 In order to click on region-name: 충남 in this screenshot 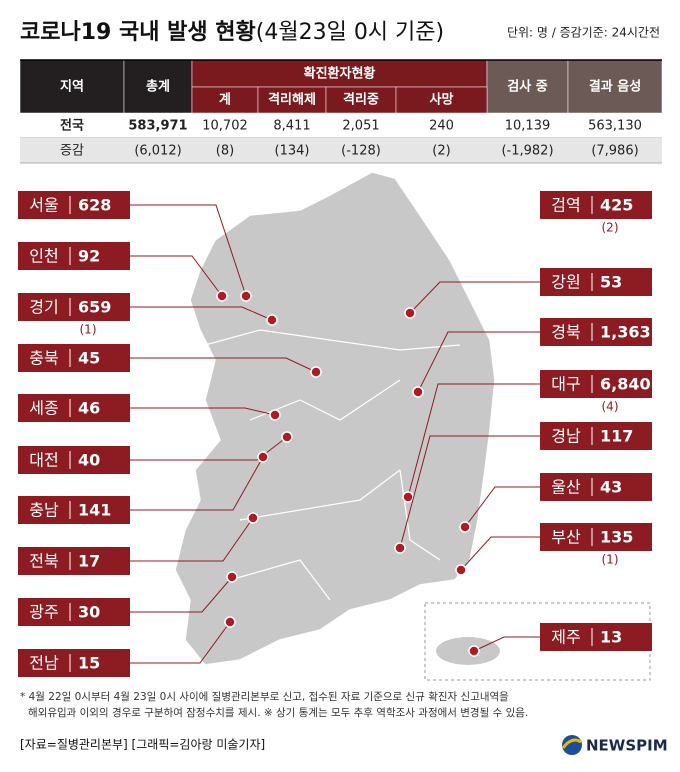, I will do `click(44, 510)`.